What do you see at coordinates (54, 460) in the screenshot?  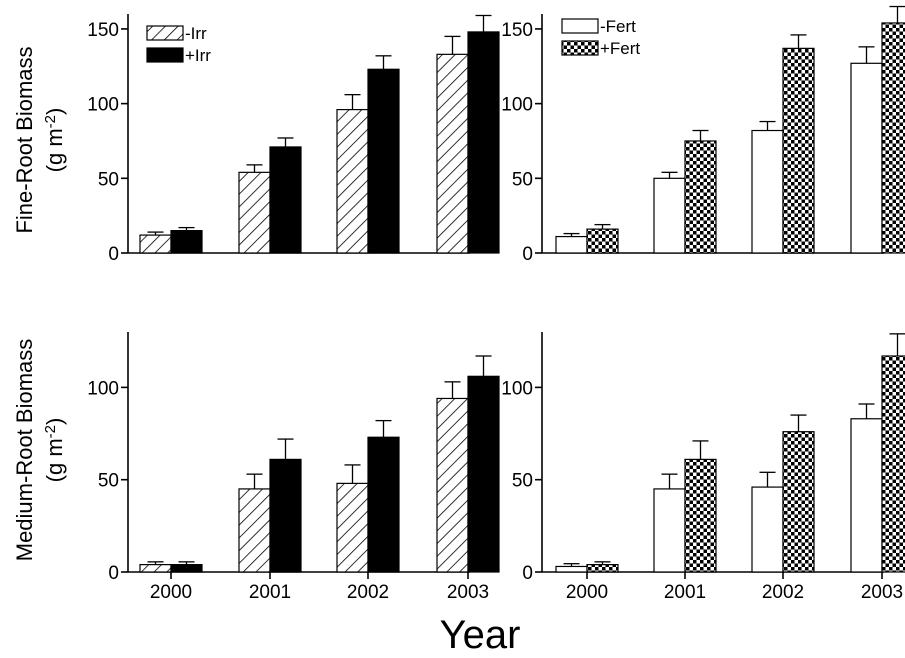 I see `ylabel-bottom-units-a: (g m` at bounding box center [54, 460].